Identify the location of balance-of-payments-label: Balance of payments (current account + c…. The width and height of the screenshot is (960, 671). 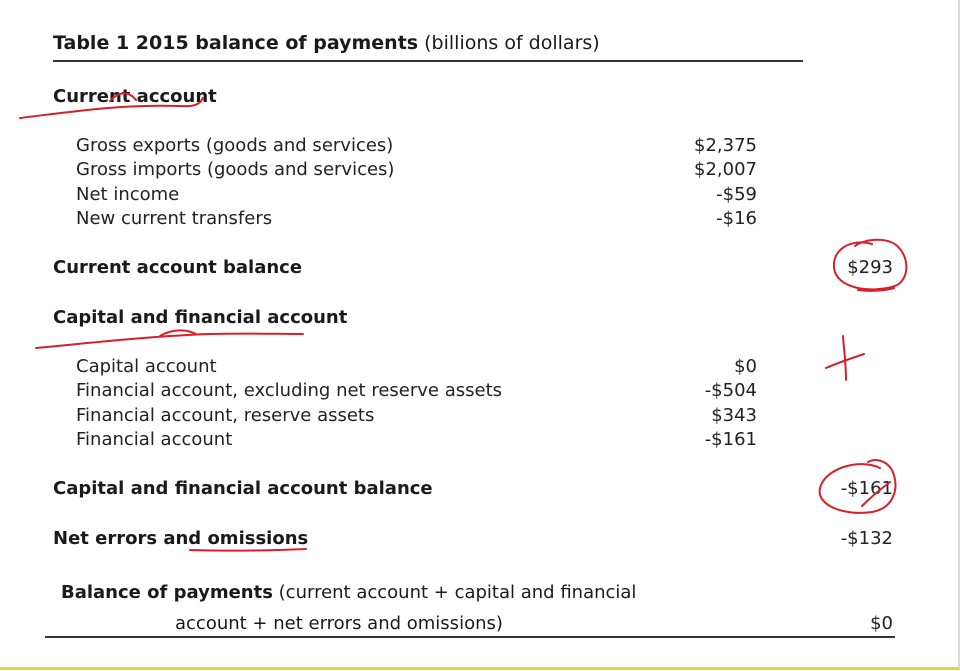
(348, 592).